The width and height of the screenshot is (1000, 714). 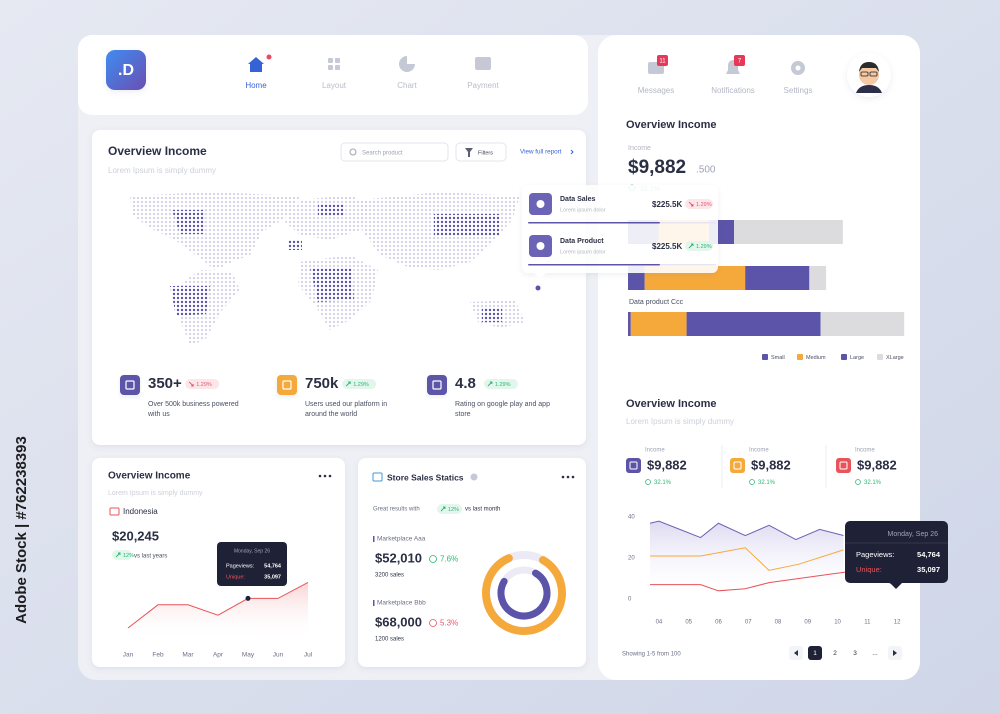 I want to click on tooltip, so click(x=252, y=564).